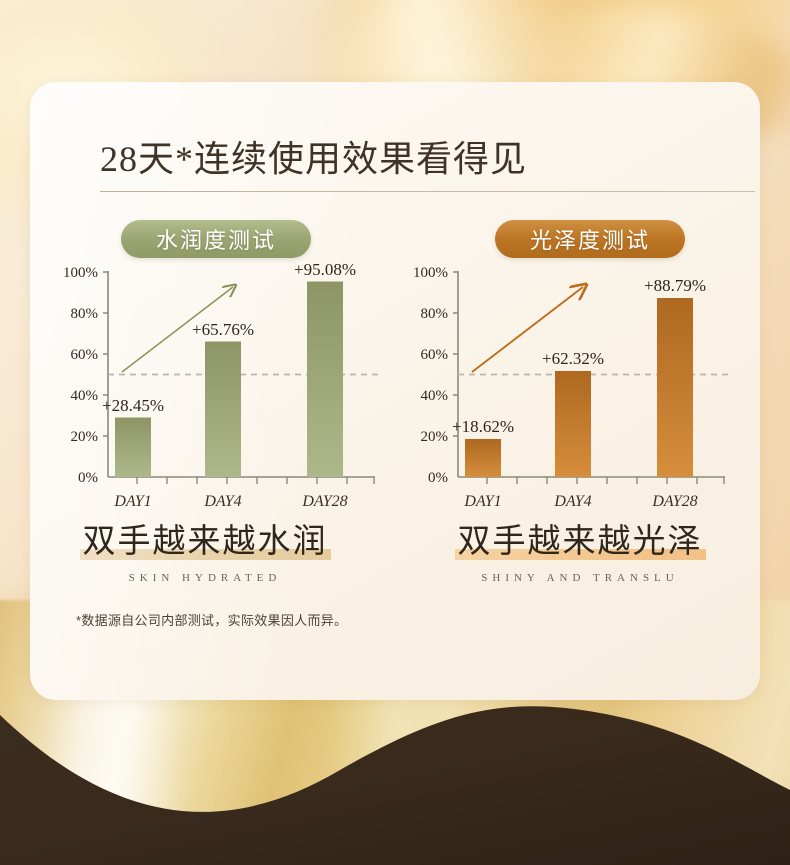 The width and height of the screenshot is (790, 865). I want to click on result-gloss-cn-wrap: 双手越来越光泽, so click(580, 542).